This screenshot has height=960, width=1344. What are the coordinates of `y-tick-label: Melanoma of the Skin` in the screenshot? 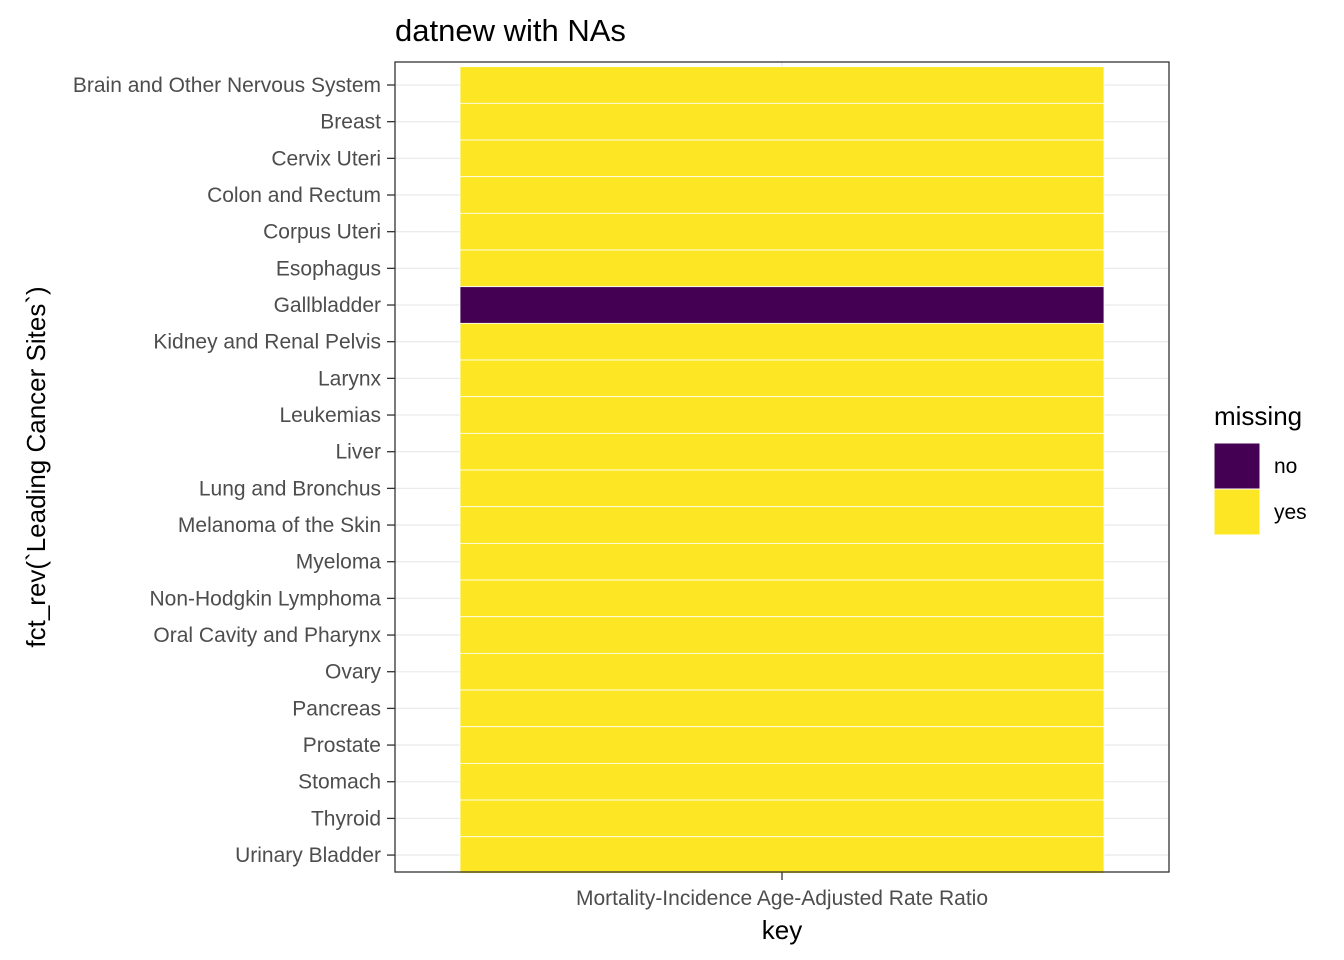 It's located at (279, 525).